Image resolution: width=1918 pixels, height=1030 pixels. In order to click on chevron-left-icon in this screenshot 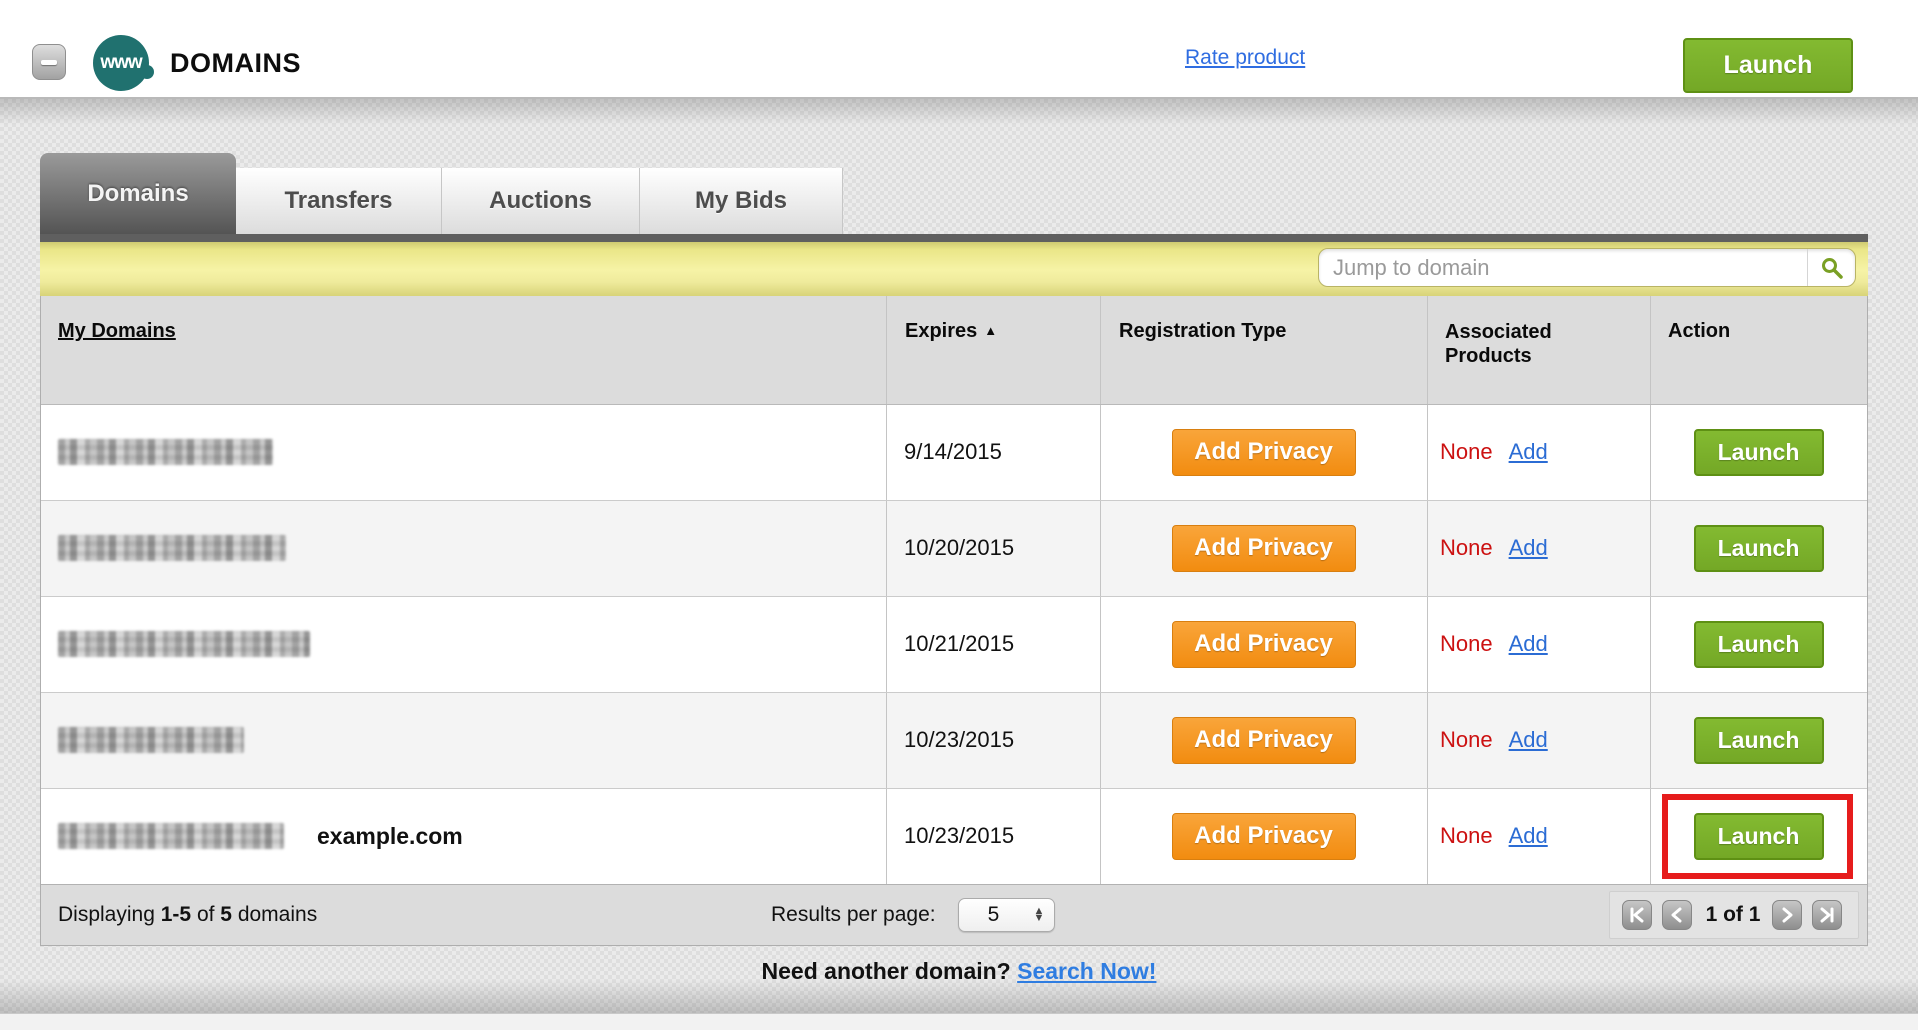, I will do `click(1676, 915)`.